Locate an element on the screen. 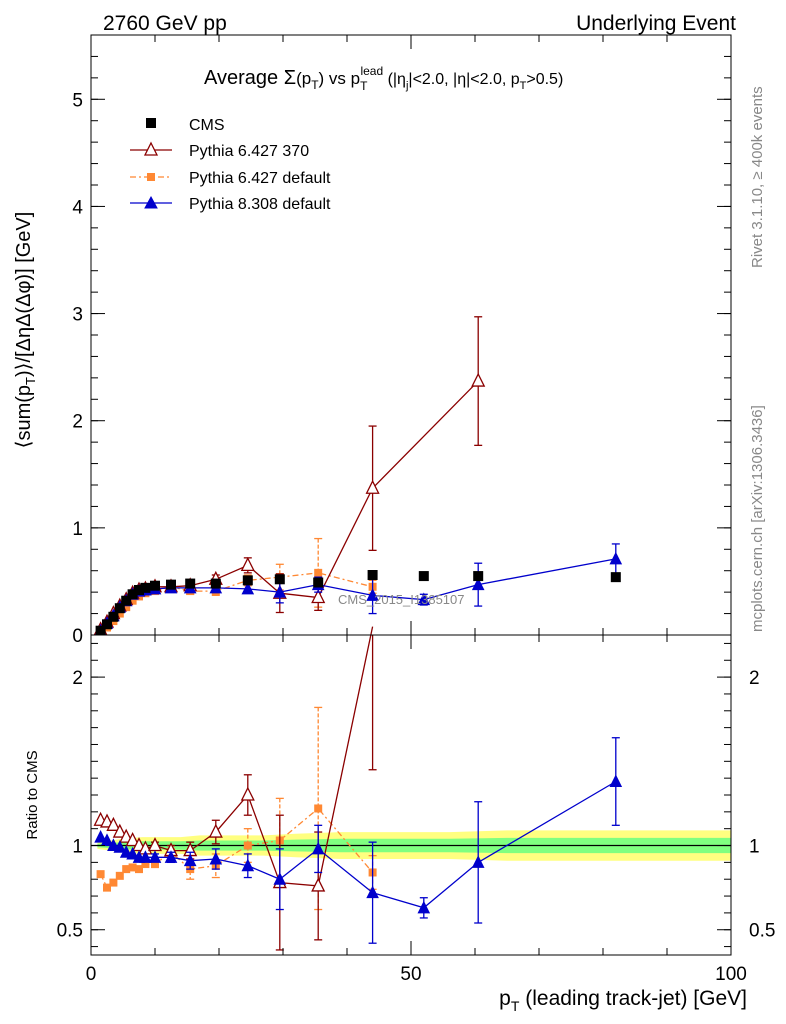  main-y-axis-label: ⟨sum(pT)⟩/[ΔηΔ(Δφ)] [GeV] is located at coordinates (25, 330).